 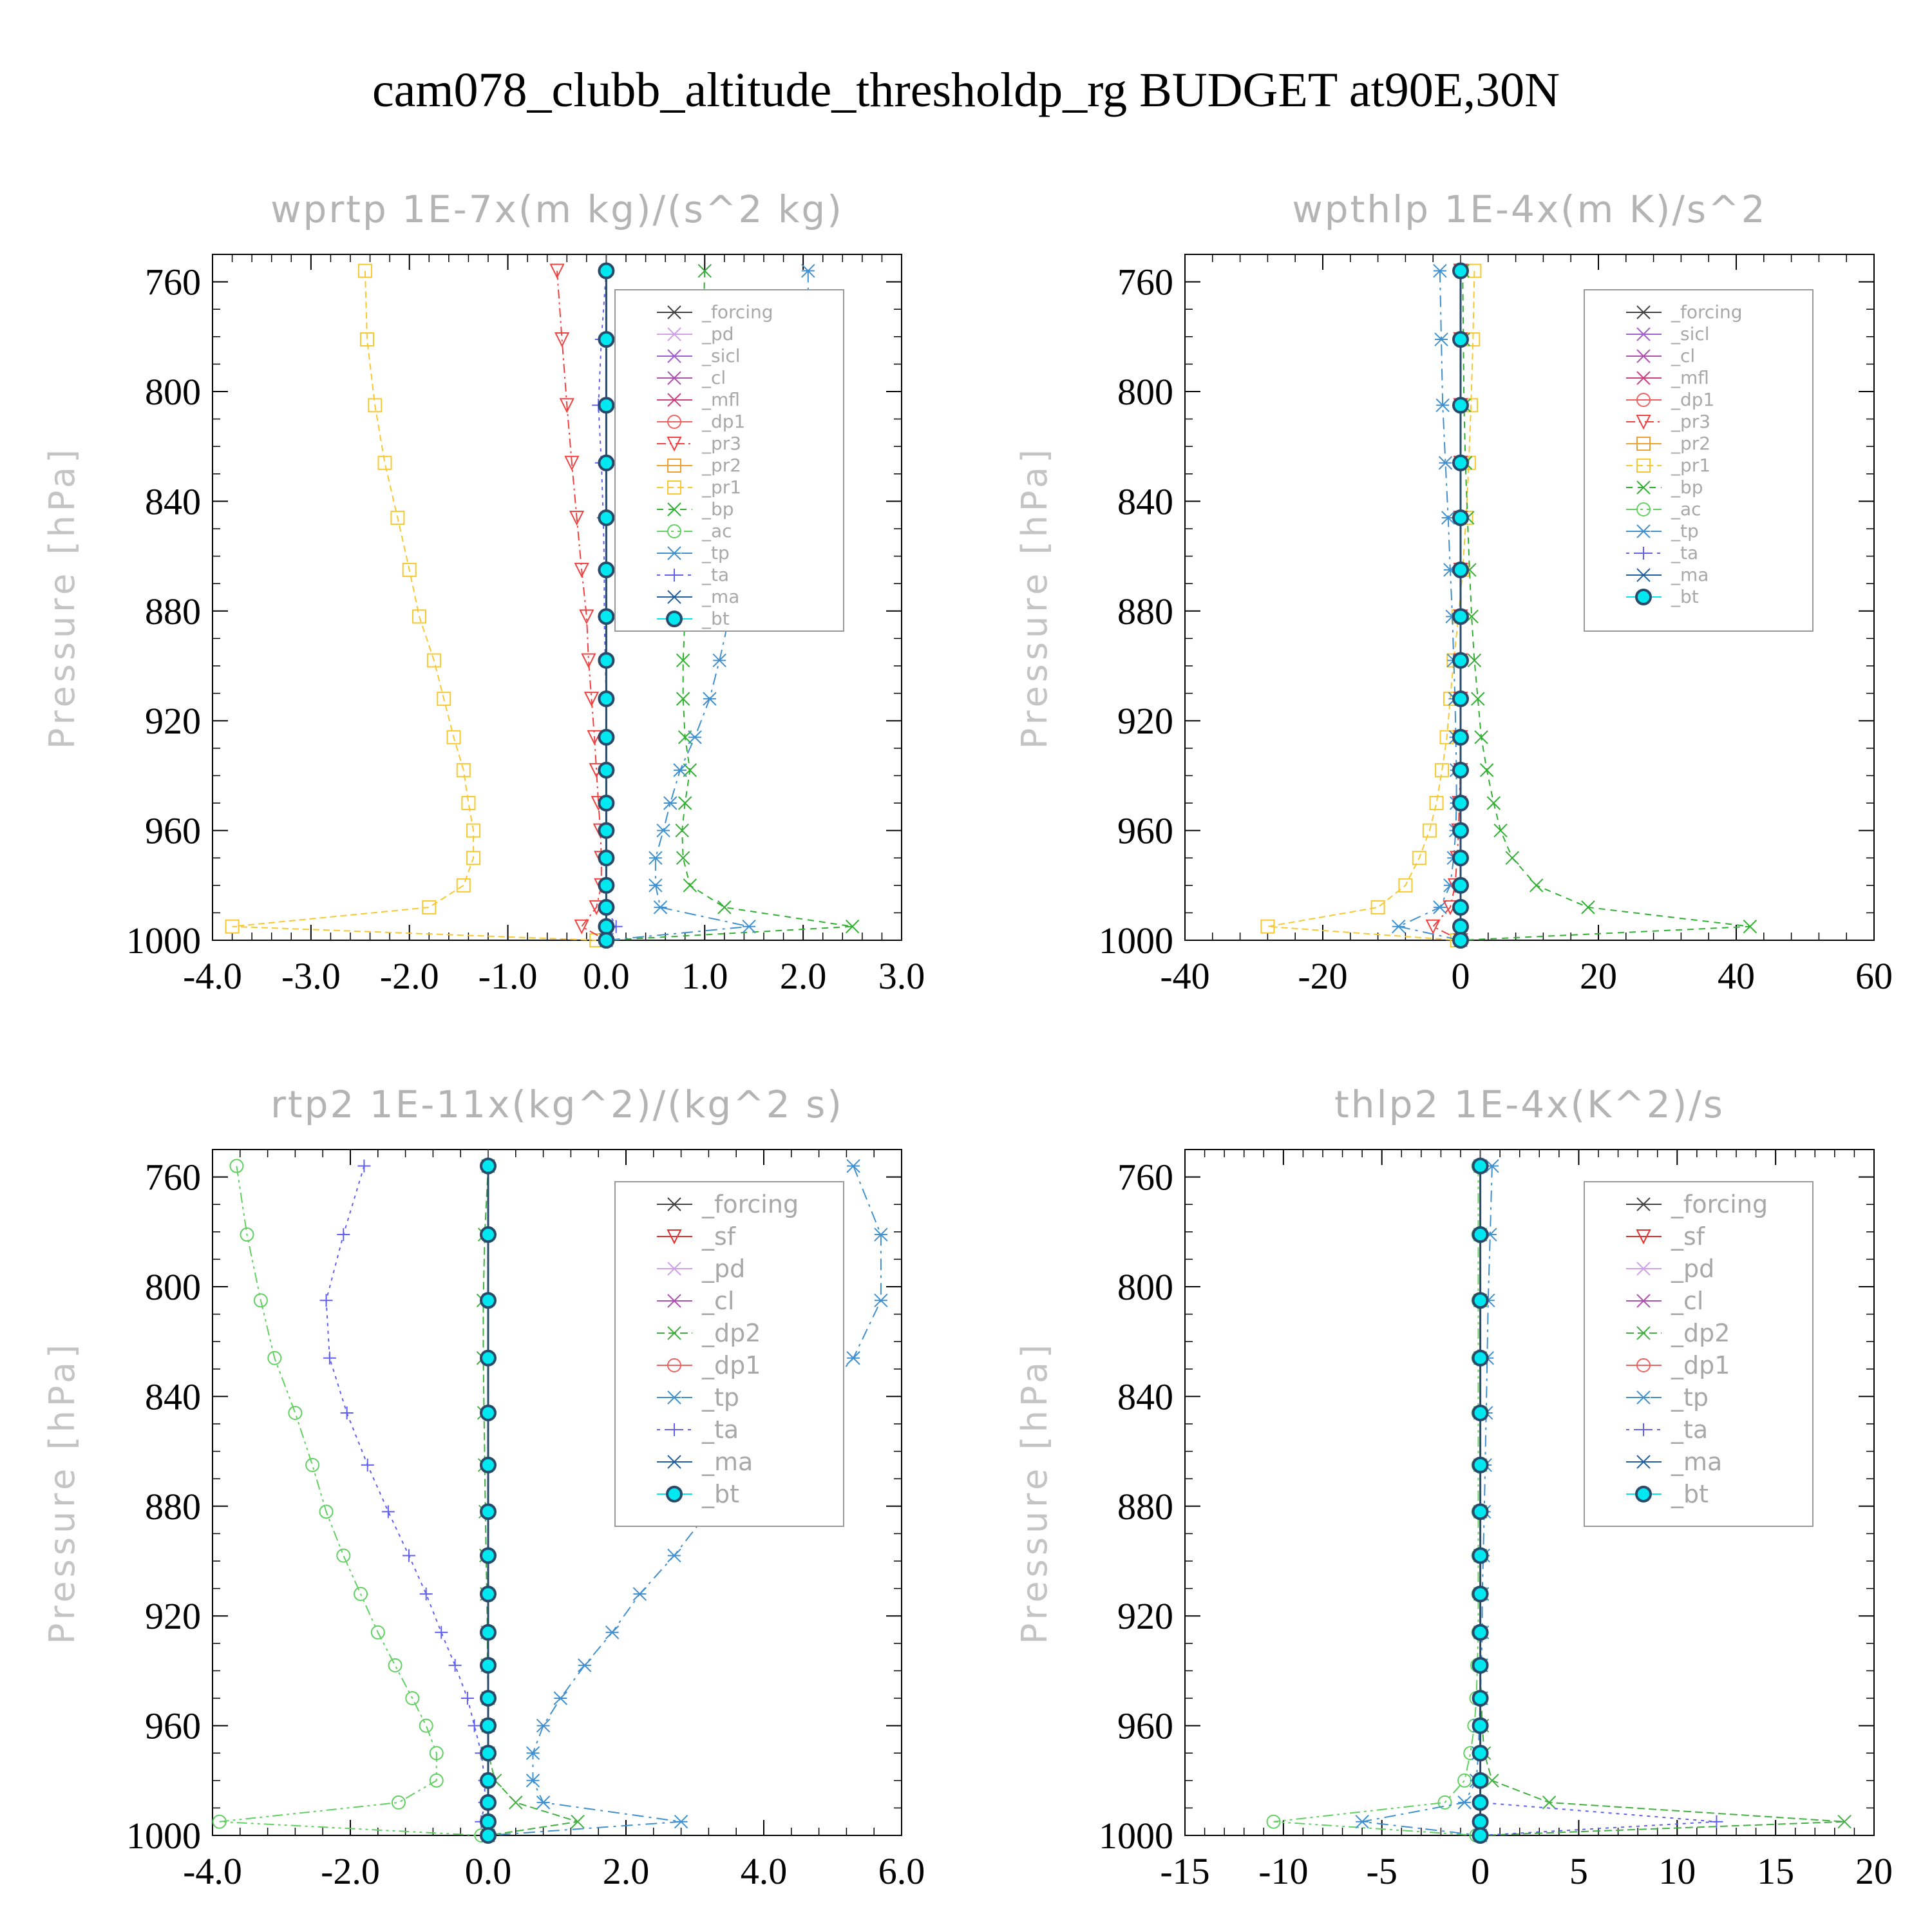 I want to click on legend-label: _tp, so click(x=716, y=553).